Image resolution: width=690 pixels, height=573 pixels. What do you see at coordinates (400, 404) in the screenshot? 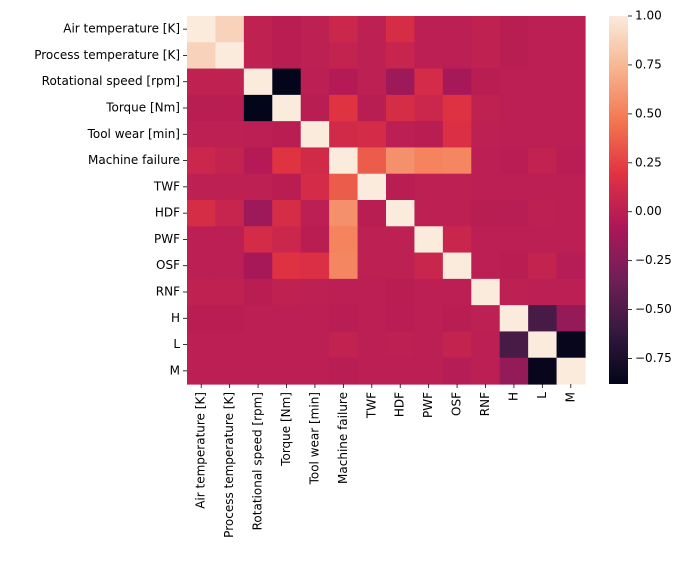
I see `x-tick-label: HDF` at bounding box center [400, 404].